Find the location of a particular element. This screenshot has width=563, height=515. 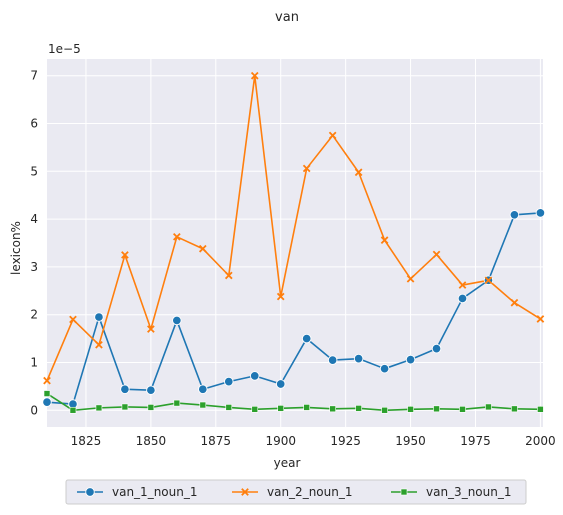

legend-box is located at coordinates (296, 492).